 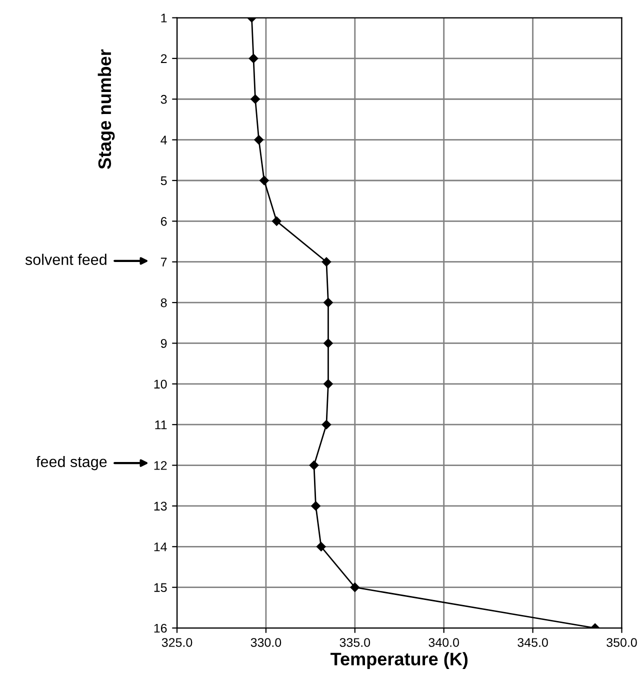 I want to click on y-axis-title: Stage number, so click(x=106, y=109).